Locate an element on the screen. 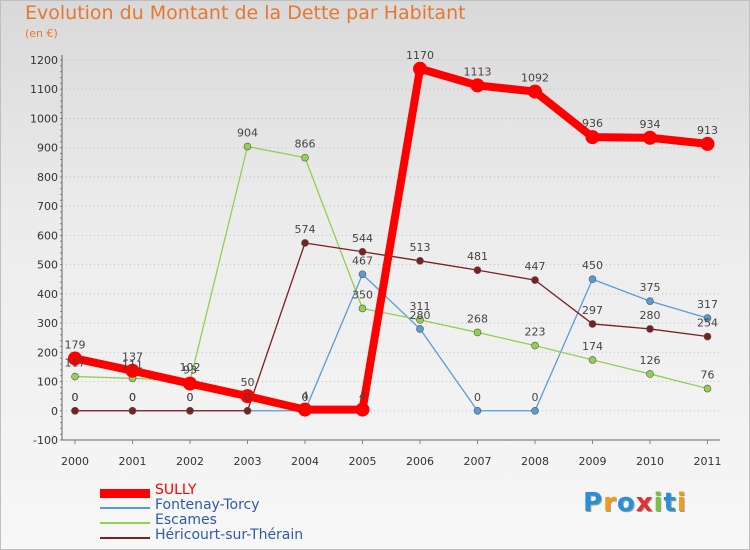  y-tick-label: 100 is located at coordinates (47, 382).